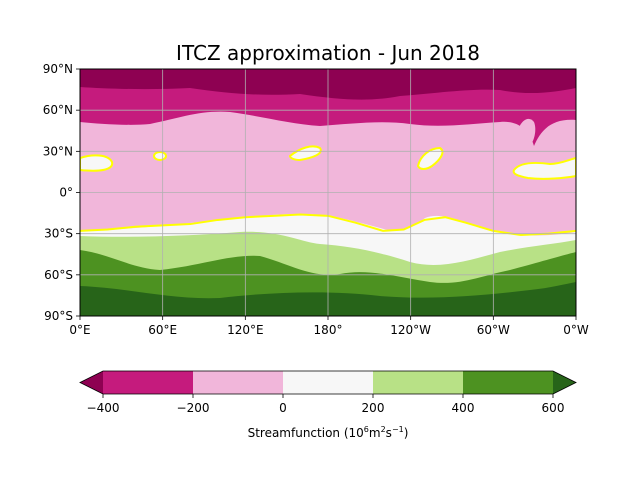 The width and height of the screenshot is (640, 480). What do you see at coordinates (58, 234) in the screenshot?
I see `y-tick-label: 30°S` at bounding box center [58, 234].